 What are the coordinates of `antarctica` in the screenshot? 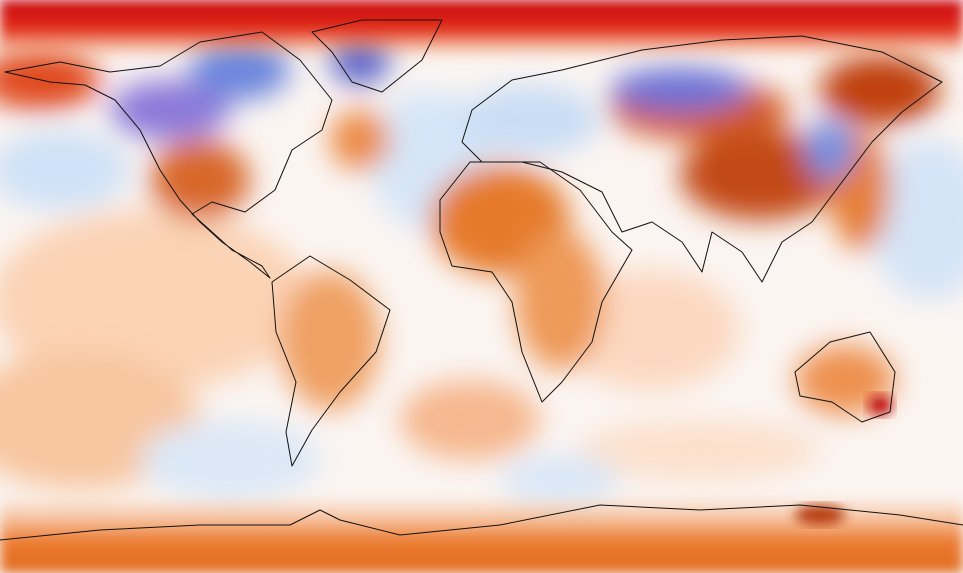 It's located at (481, 522).